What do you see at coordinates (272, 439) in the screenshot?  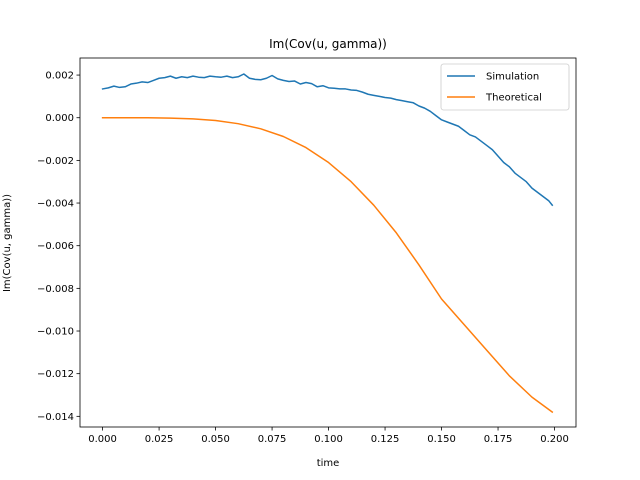 I see `x-tick-label: 0.075` at bounding box center [272, 439].